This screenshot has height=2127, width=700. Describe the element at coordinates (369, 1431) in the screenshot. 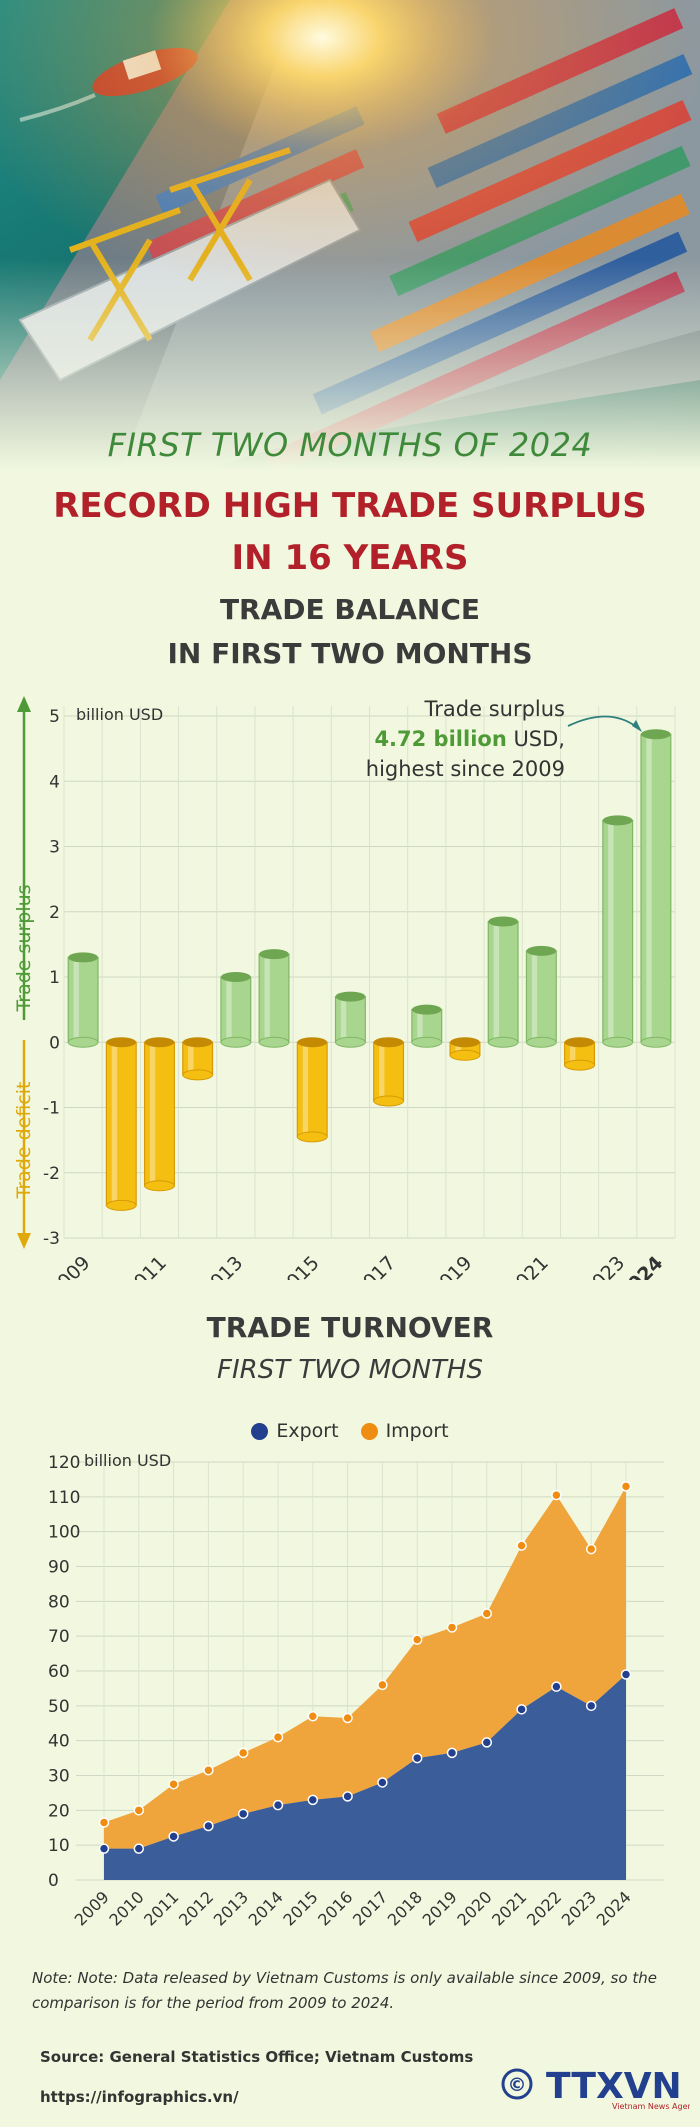

I see `import-legend-dot` at that location.